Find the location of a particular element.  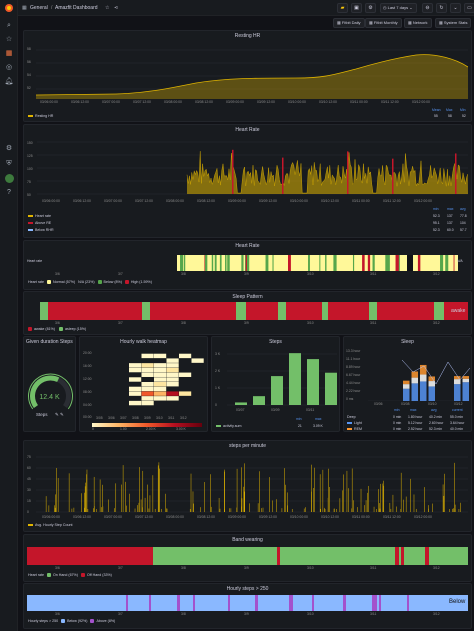

legend-item: activity.sum is located at coordinates (229, 426).